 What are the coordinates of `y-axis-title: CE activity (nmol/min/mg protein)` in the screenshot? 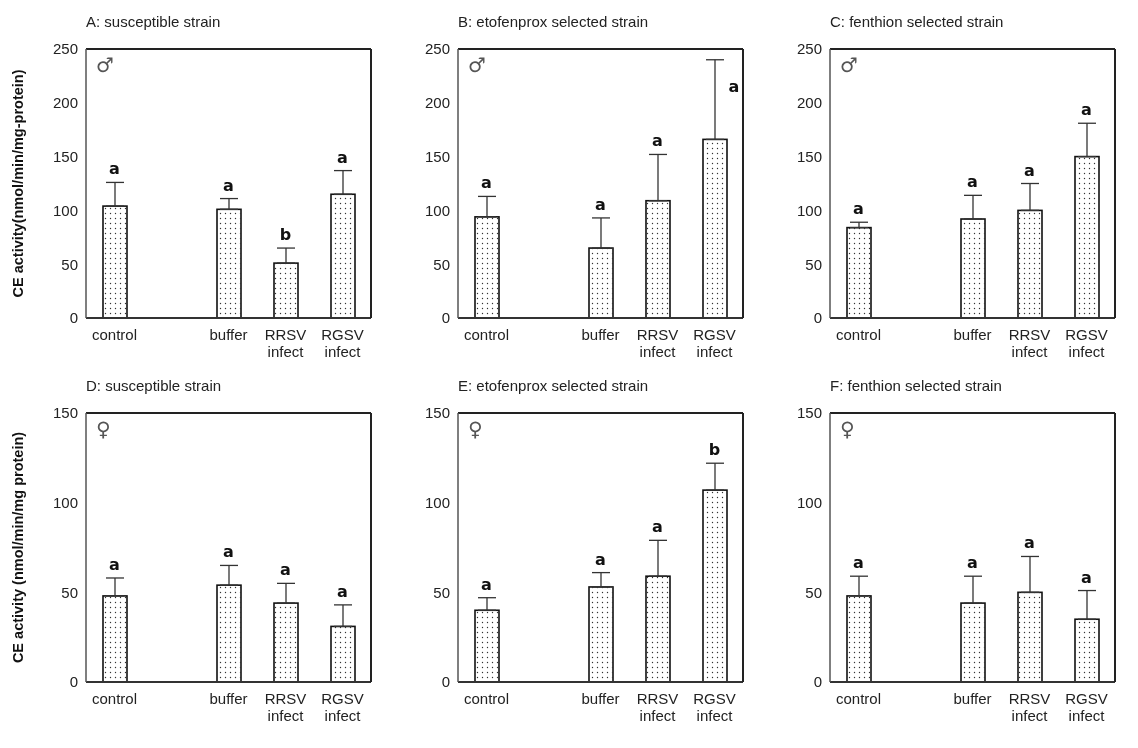 It's located at (18, 547).